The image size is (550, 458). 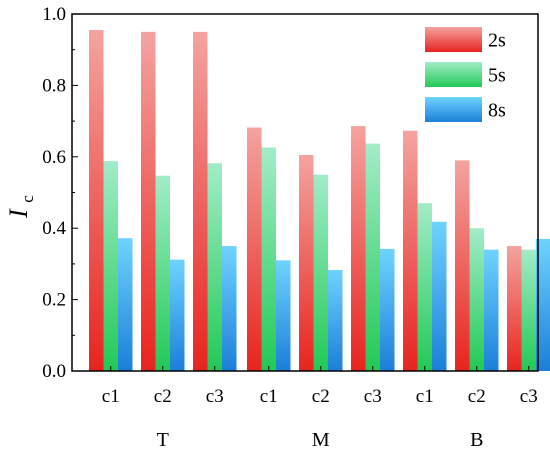 I want to click on legend-swatch-2s, so click(x=453, y=39).